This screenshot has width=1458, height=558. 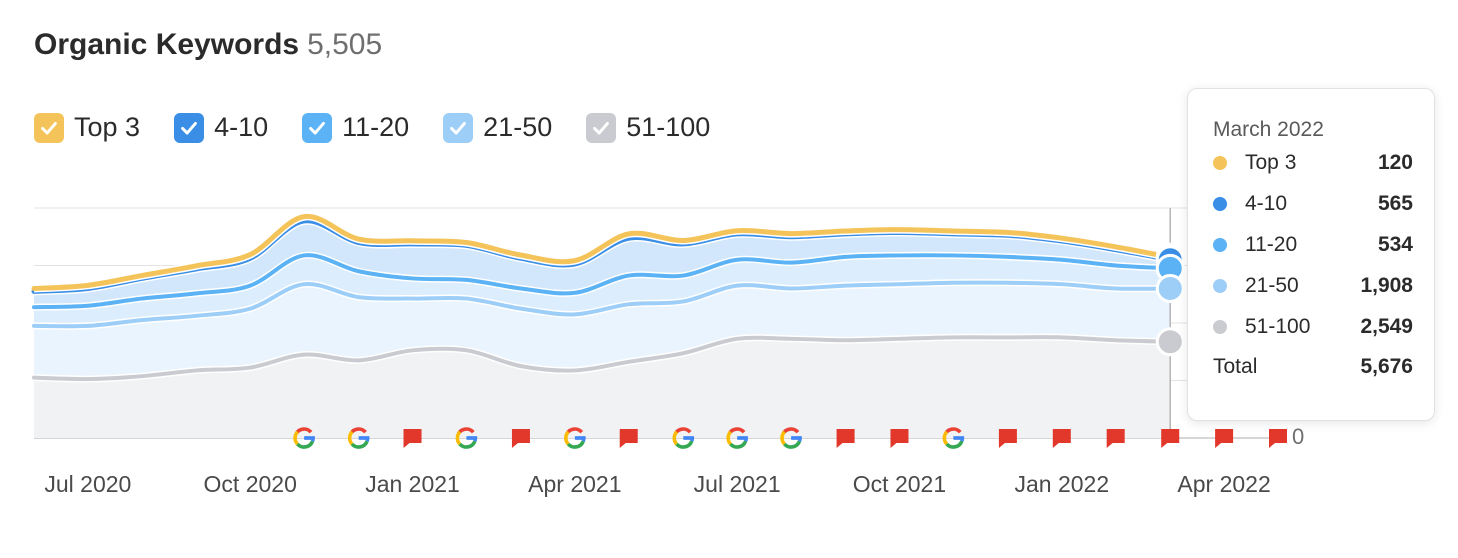 I want to click on tooltip-row-name: 21-50, so click(x=1272, y=285).